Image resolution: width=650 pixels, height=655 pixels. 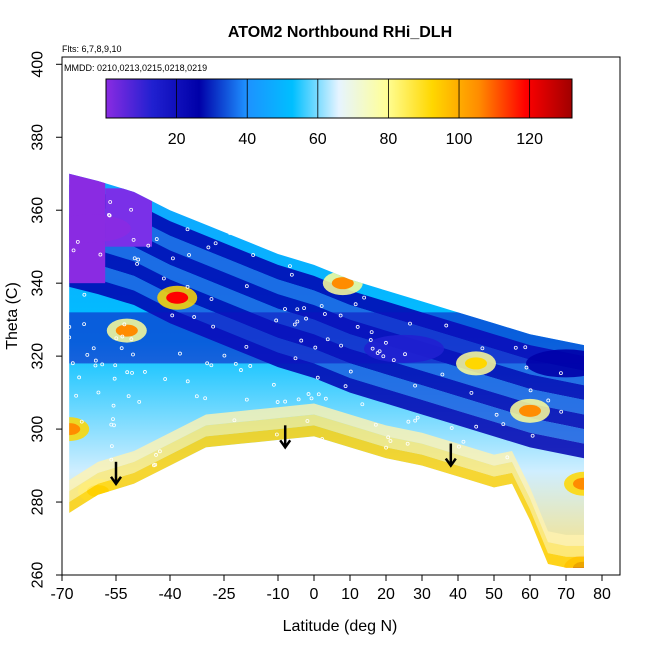 What do you see at coordinates (386, 594) in the screenshot?
I see `x-tick-label: 20` at bounding box center [386, 594].